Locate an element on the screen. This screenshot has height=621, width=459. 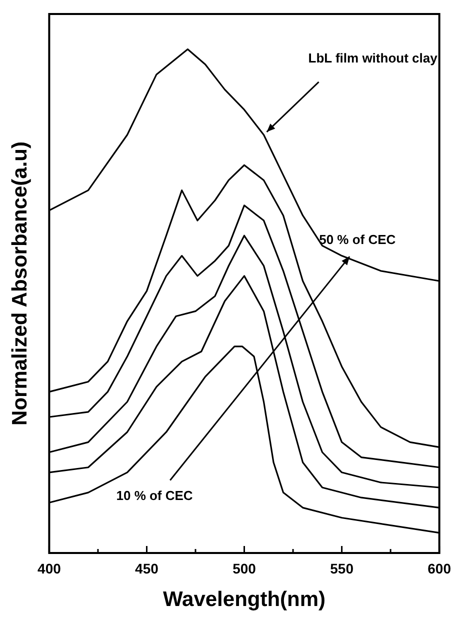
y-axis-title: Normalized Absorbance(a.u) is located at coordinates (20, 284).